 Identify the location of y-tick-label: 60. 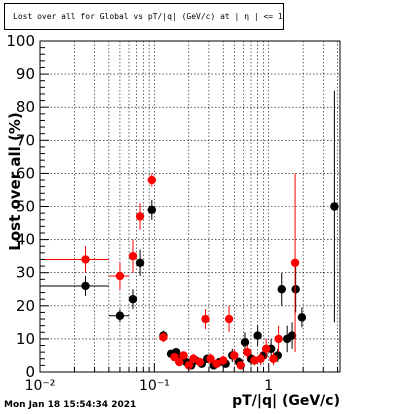
(25, 173).